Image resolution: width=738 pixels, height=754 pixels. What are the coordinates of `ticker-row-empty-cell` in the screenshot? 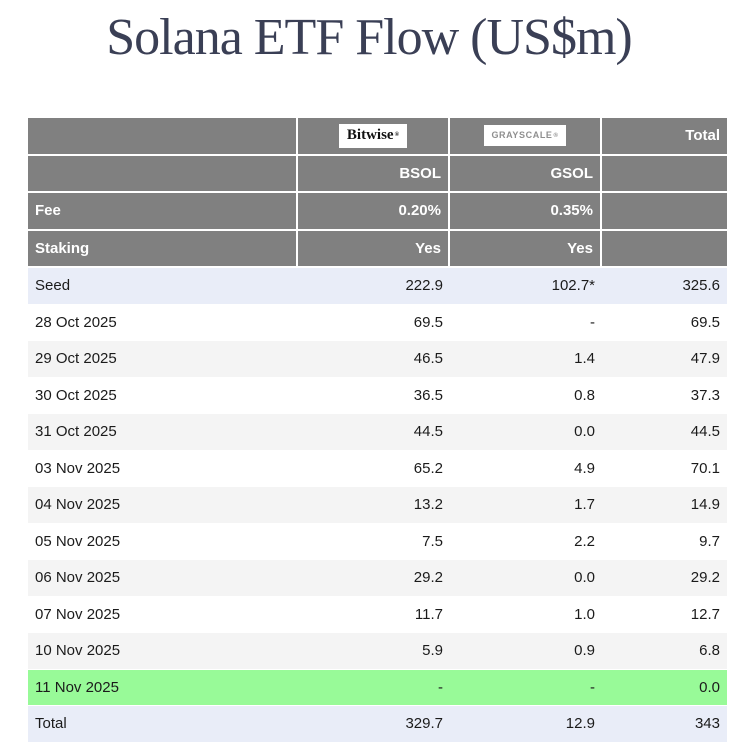 It's located at (163, 174).